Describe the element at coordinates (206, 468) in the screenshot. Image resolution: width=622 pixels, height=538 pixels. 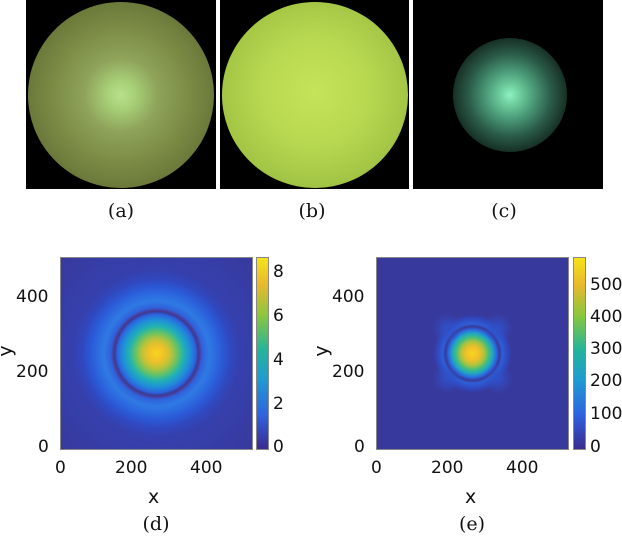
I see `xtick-d-400: 400` at that location.